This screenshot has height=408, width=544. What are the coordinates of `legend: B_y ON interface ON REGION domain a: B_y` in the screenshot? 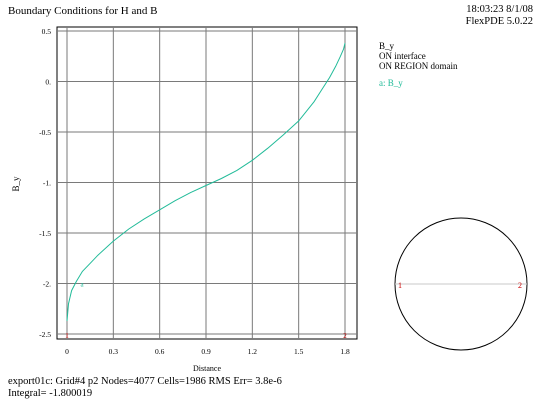 It's located at (418, 64).